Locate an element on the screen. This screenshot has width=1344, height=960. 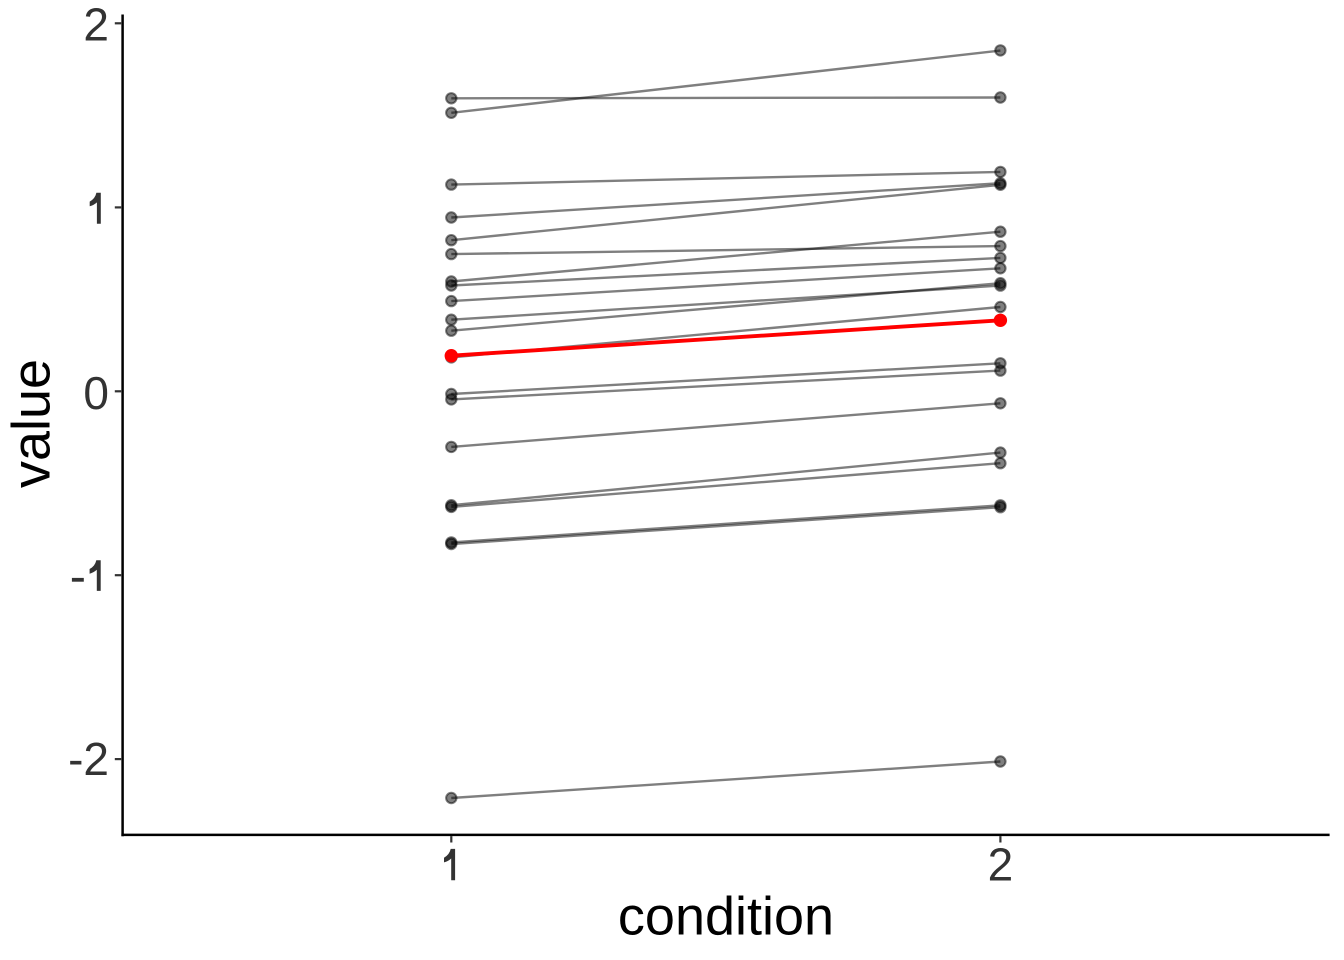
svg-text: condition is located at coordinates (726, 917).